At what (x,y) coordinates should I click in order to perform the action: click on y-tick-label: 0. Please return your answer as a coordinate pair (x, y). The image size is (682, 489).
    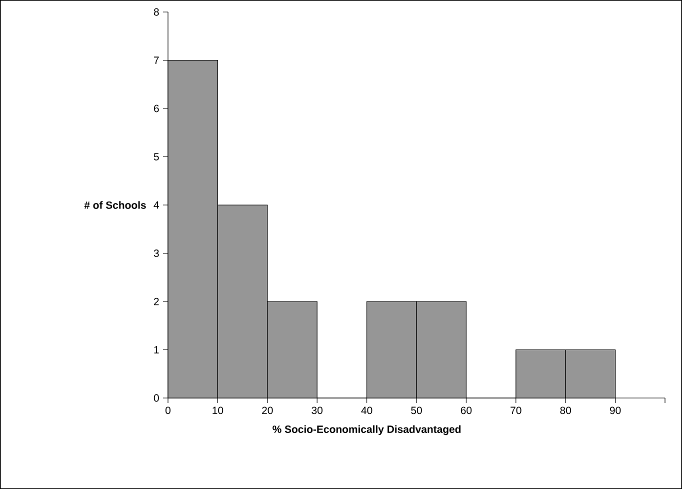
    Looking at the image, I should click on (156, 398).